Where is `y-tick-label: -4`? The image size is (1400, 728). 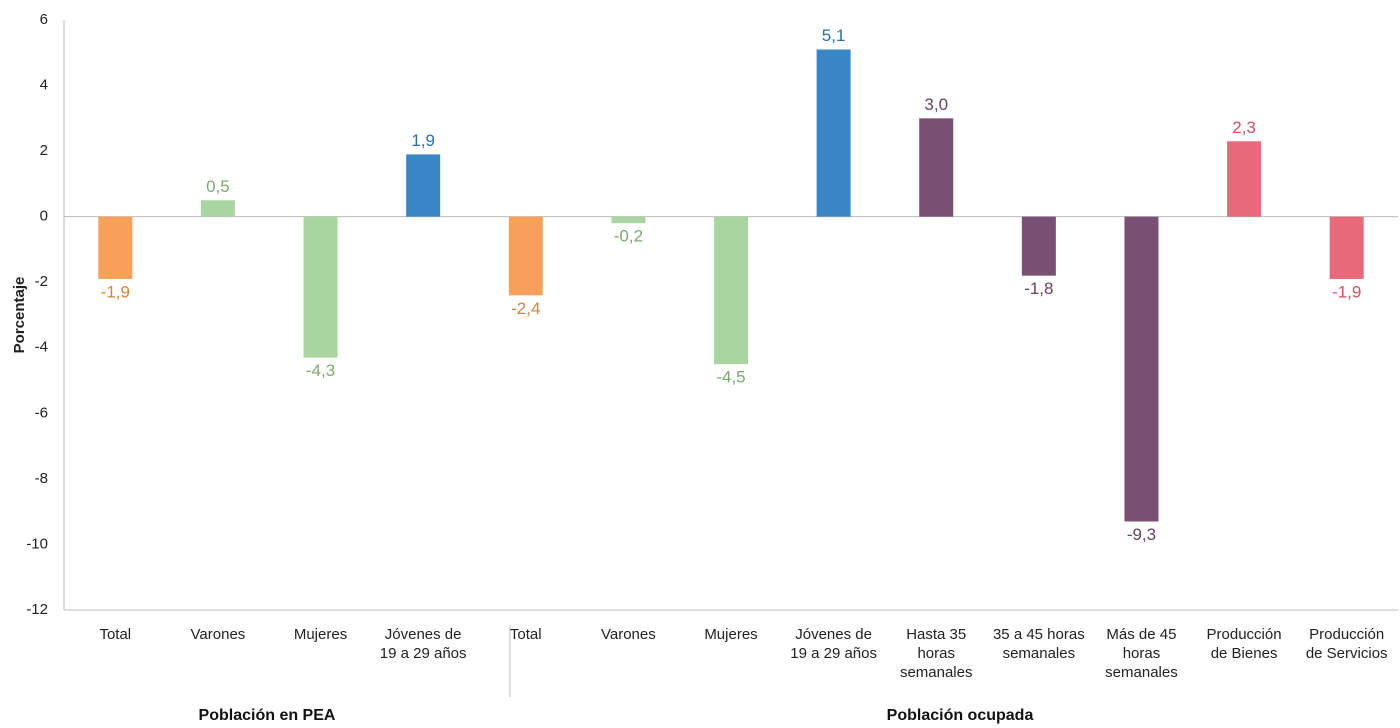 y-tick-label: -4 is located at coordinates (41, 347).